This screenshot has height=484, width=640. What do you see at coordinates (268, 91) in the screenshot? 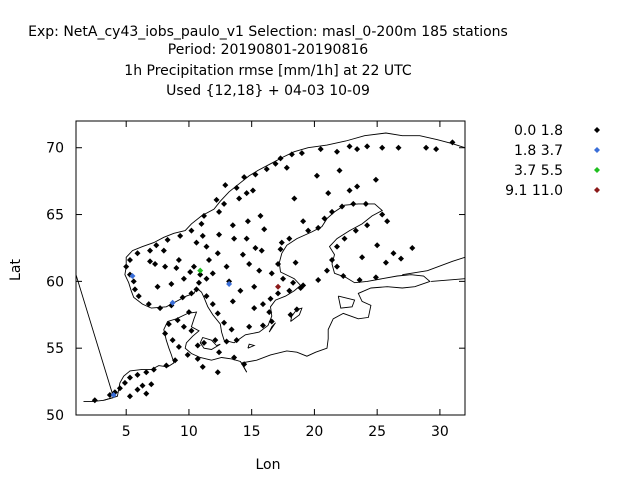
I see `header-line-4: Used {12,18} + 04-03 10-09` at bounding box center [268, 91].